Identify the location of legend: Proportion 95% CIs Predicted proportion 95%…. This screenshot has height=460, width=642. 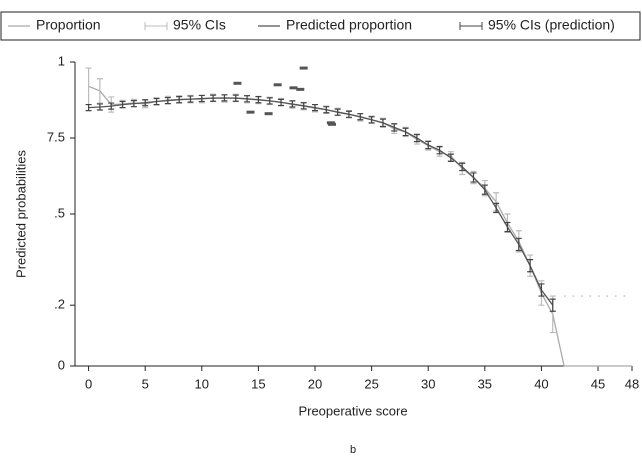
(311, 25).